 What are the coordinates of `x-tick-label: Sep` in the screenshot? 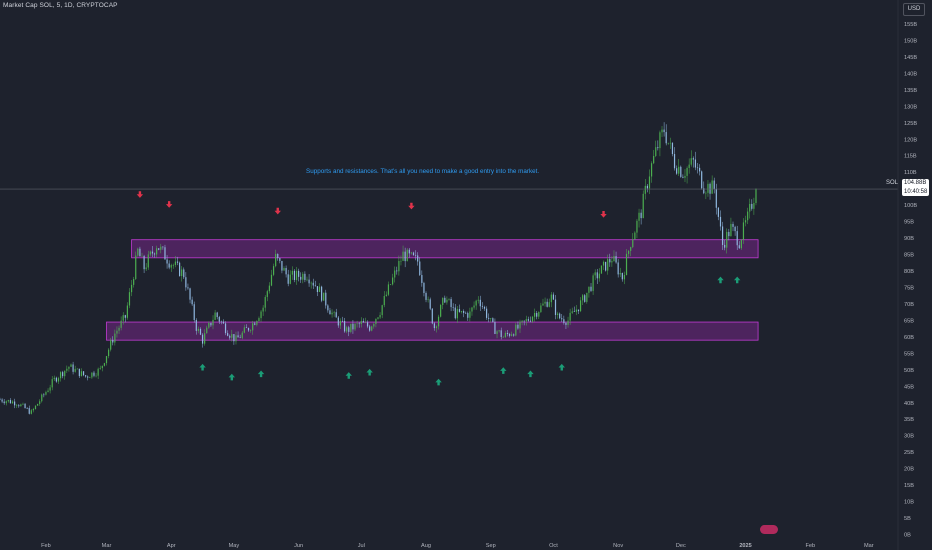 It's located at (491, 546).